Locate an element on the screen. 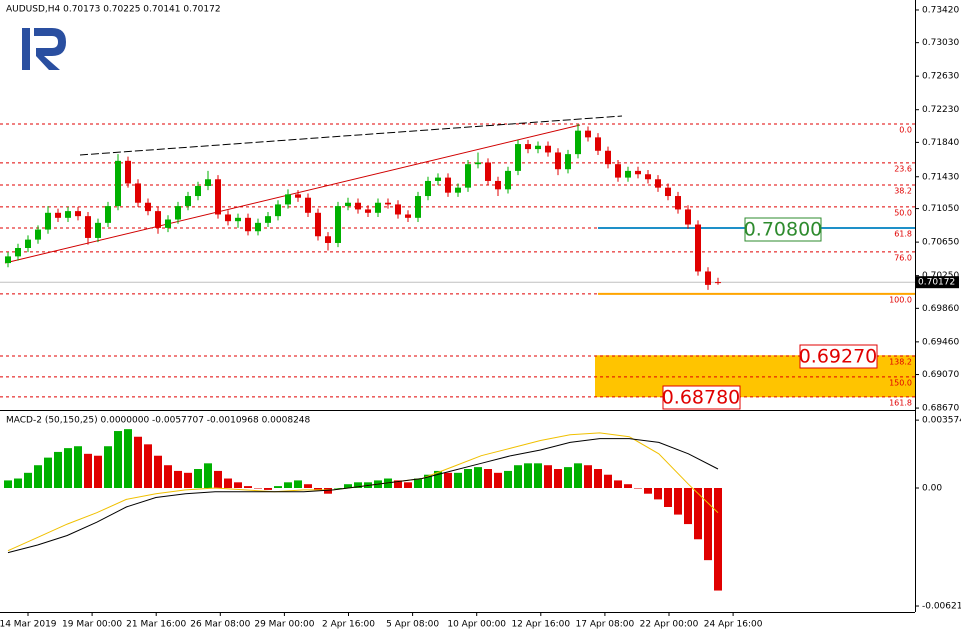  annotation: 0.68780 is located at coordinates (701, 398).